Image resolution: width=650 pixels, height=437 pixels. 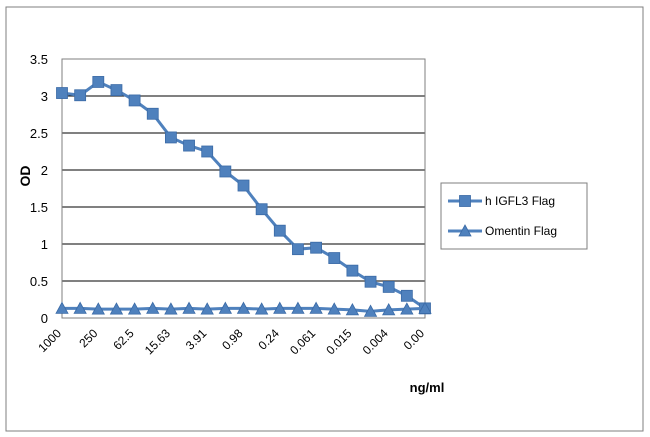 What do you see at coordinates (44, 244) in the screenshot?
I see `y-tick-label: 1` at bounding box center [44, 244].